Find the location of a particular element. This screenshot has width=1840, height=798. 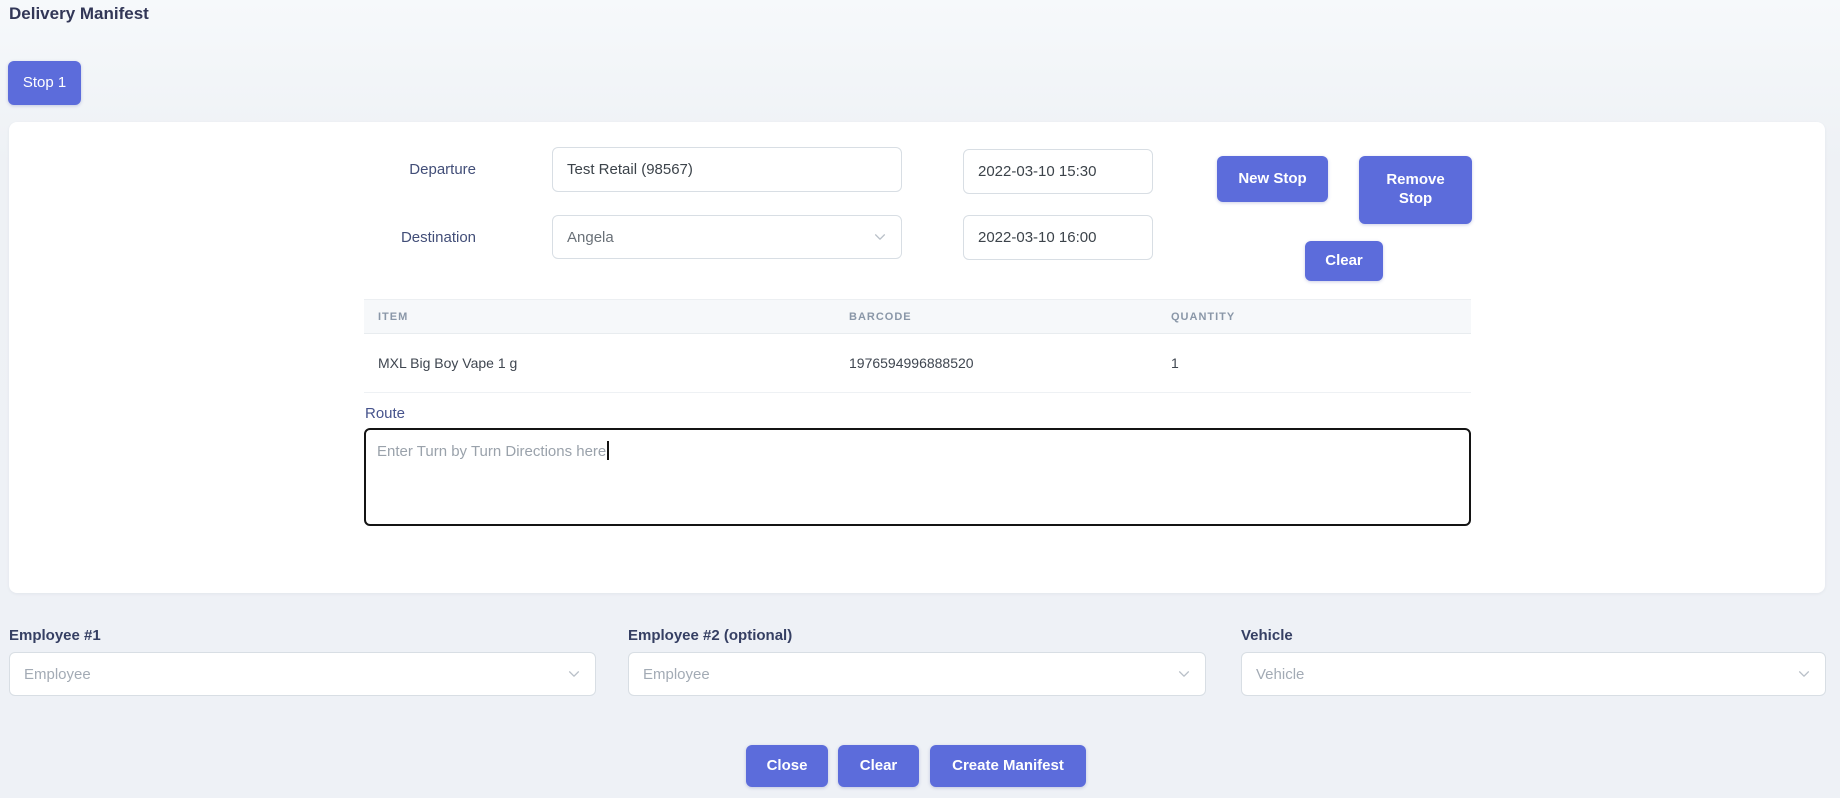

vehicle-label: Vehicle is located at coordinates (1267, 635).